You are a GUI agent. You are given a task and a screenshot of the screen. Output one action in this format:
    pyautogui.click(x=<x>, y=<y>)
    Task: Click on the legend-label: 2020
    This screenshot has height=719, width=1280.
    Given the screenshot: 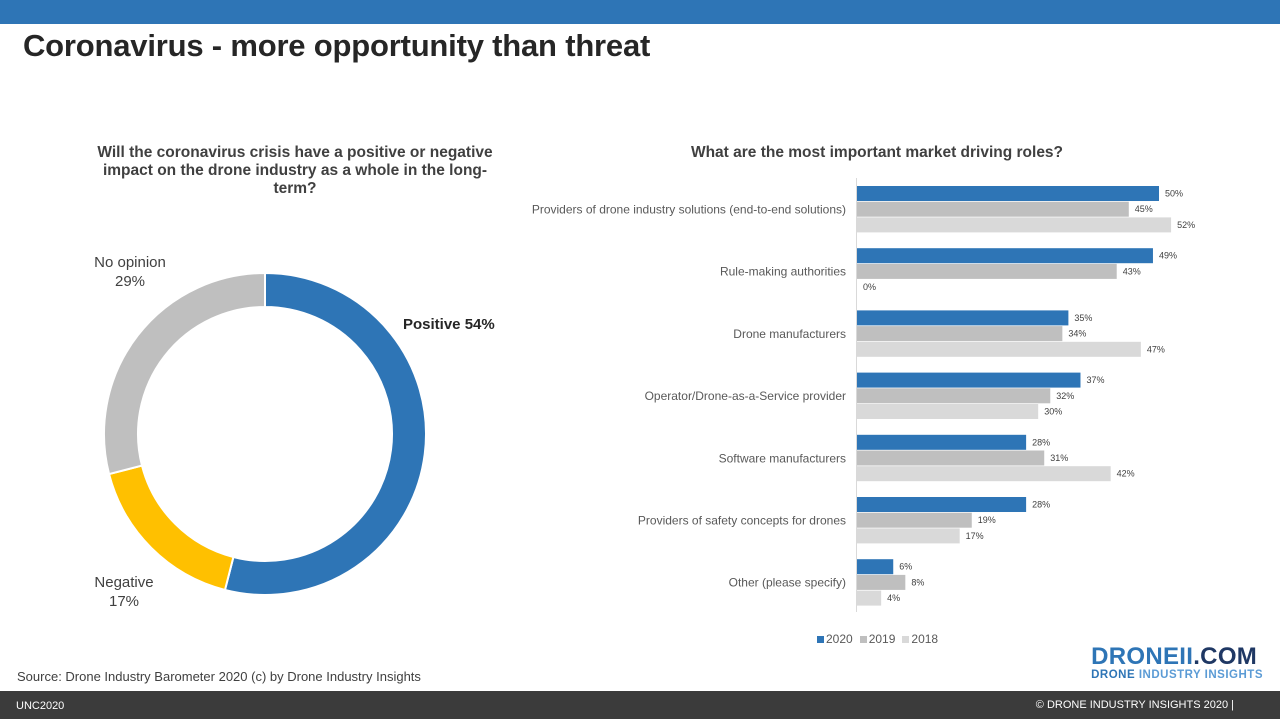 What is the action you would take?
    pyautogui.click(x=839, y=639)
    